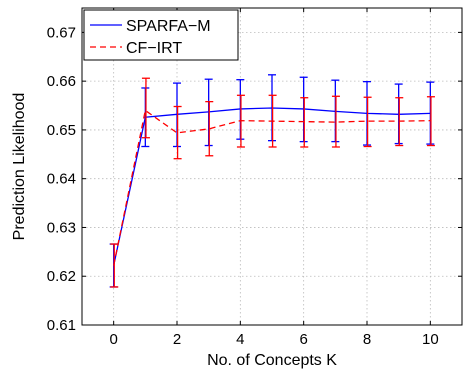  What do you see at coordinates (61, 179) in the screenshot?
I see `y-tick-label: 0.64` at bounding box center [61, 179].